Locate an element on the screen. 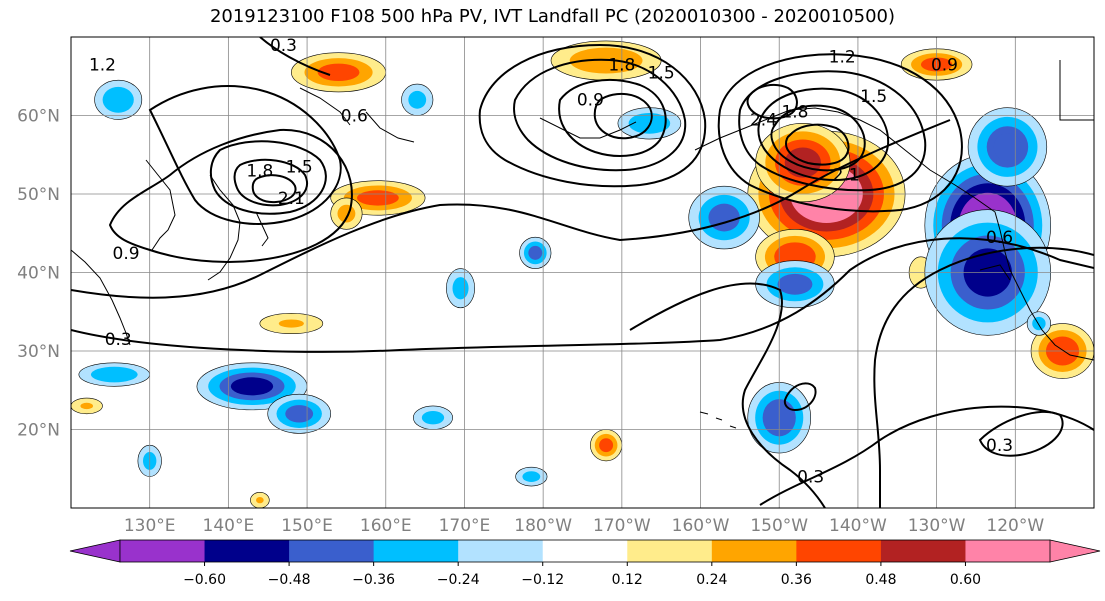 The width and height of the screenshot is (1105, 601). pv-contour-0.3-subtrop is located at coordinates (800, 397).